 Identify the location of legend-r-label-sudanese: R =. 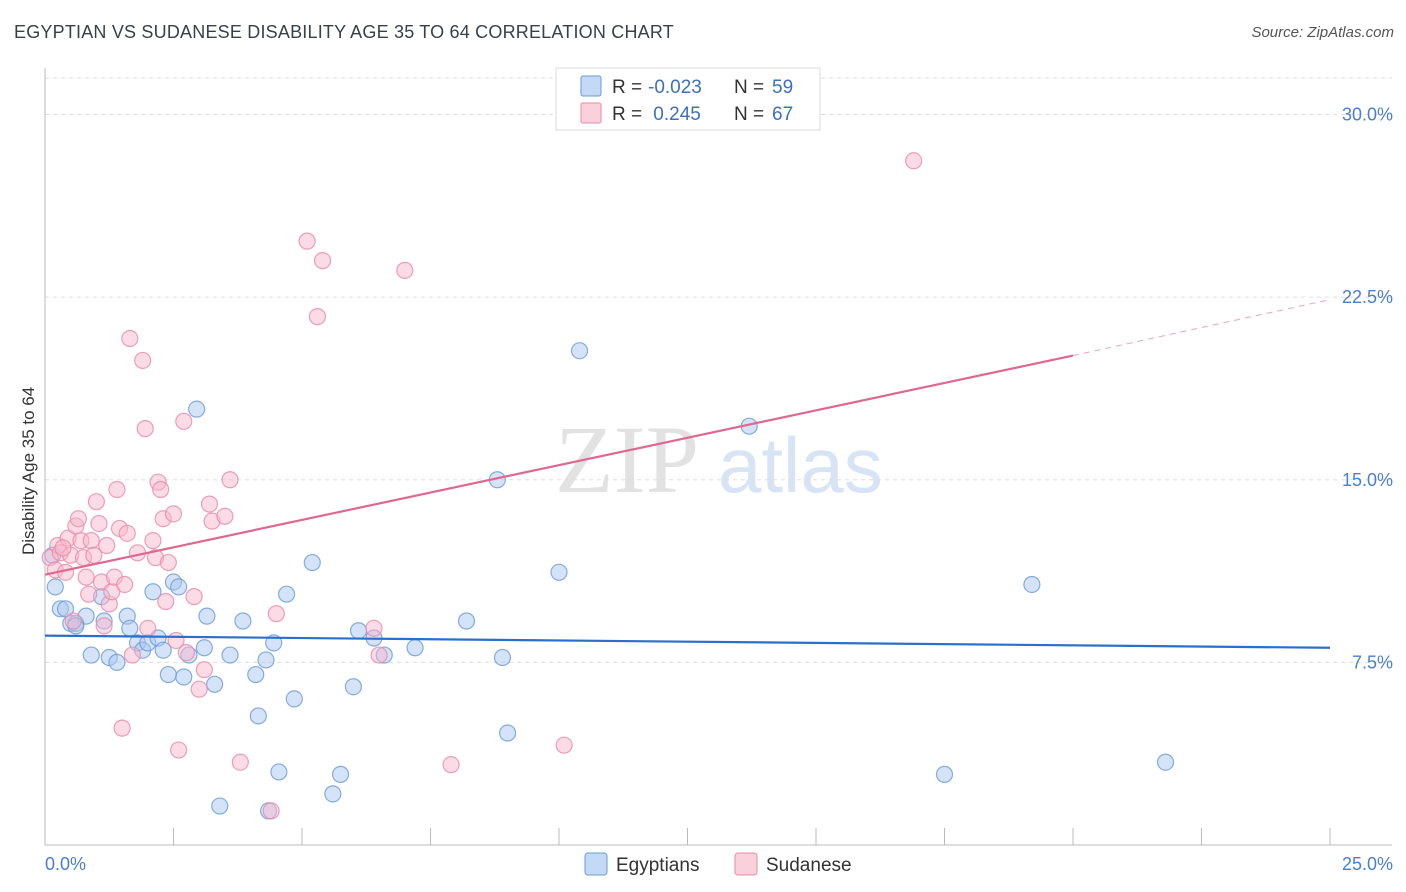
(627, 114).